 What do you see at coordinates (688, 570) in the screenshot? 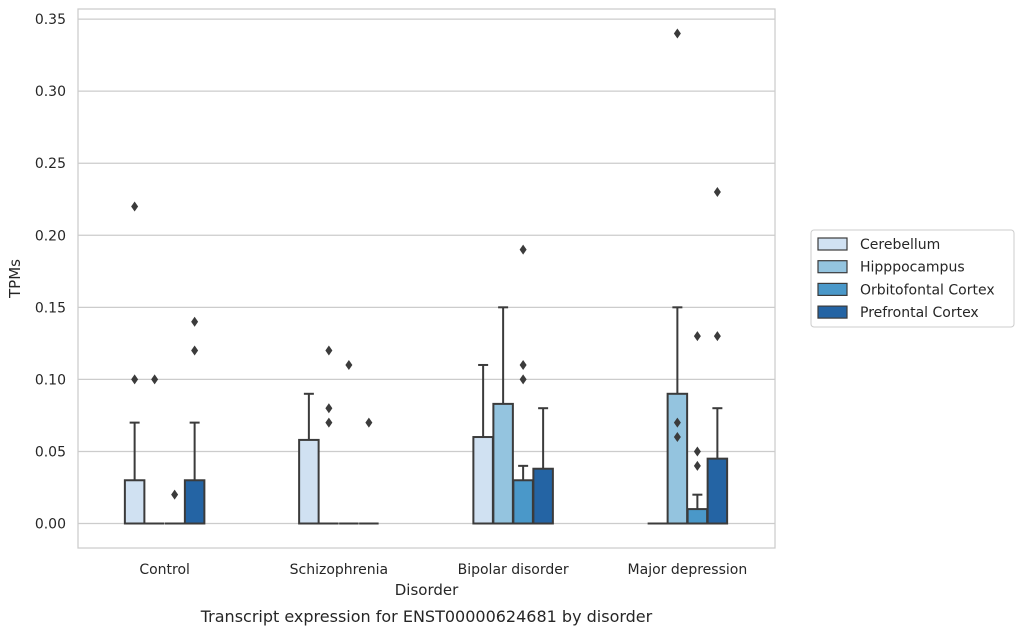
I see `x-tick-label: Major depression` at bounding box center [688, 570].